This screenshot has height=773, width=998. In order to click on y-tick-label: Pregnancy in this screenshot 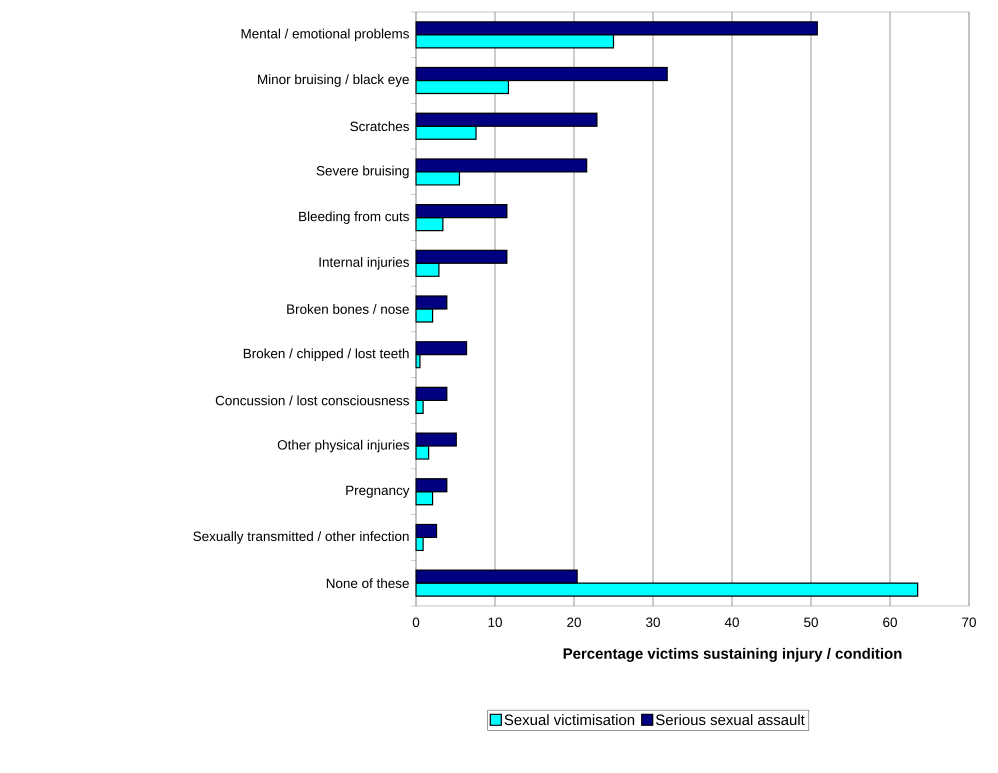, I will do `click(378, 492)`.